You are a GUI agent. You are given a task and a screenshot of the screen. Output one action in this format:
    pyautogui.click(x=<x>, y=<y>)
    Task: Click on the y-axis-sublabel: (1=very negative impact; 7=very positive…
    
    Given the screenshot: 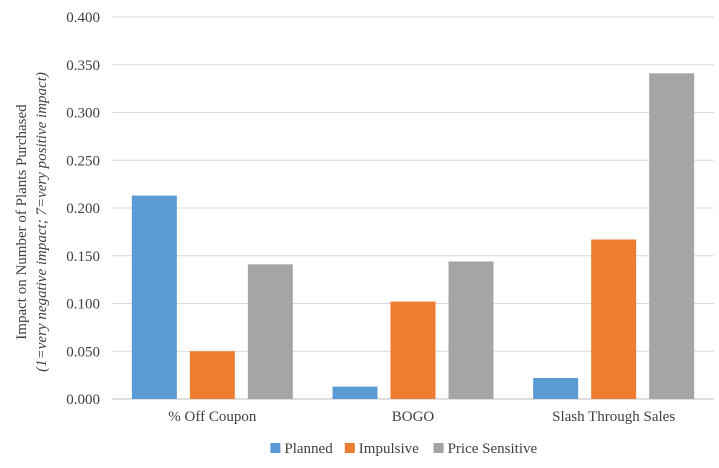 What is the action you would take?
    pyautogui.click(x=42, y=222)
    